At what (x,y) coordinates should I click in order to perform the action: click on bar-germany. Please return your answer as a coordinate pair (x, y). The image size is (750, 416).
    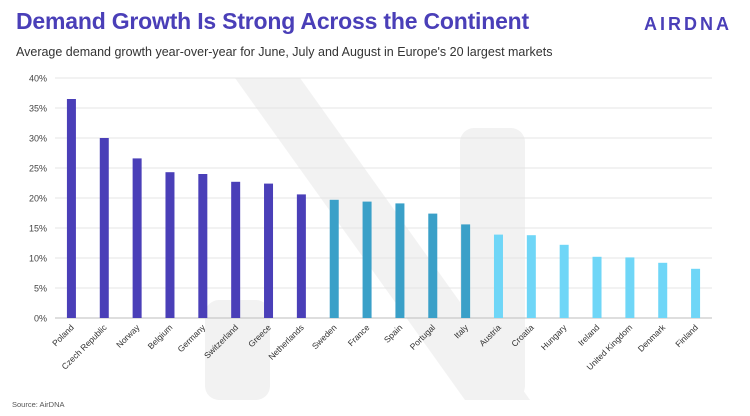
    Looking at the image, I should click on (203, 246).